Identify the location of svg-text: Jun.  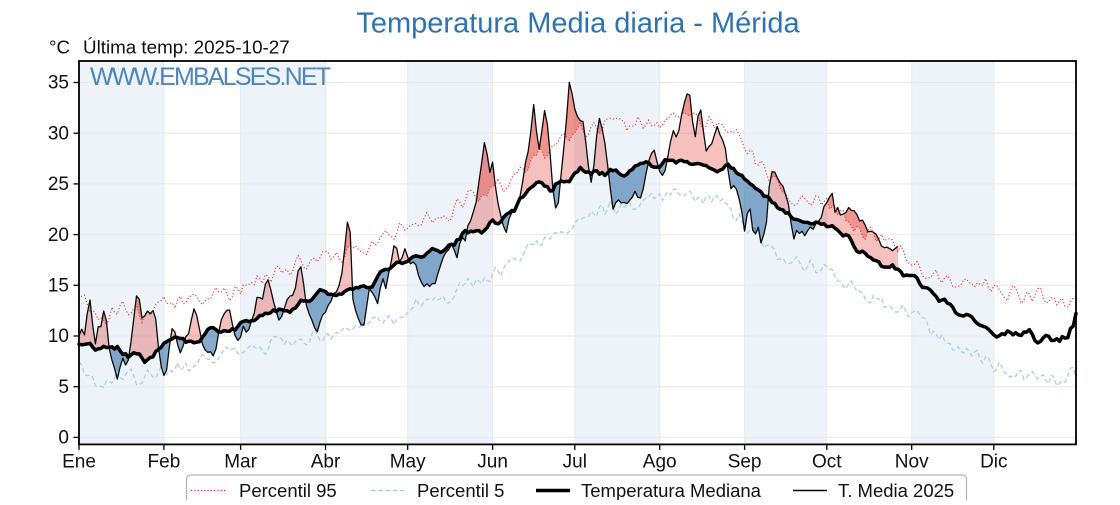
(492, 462).